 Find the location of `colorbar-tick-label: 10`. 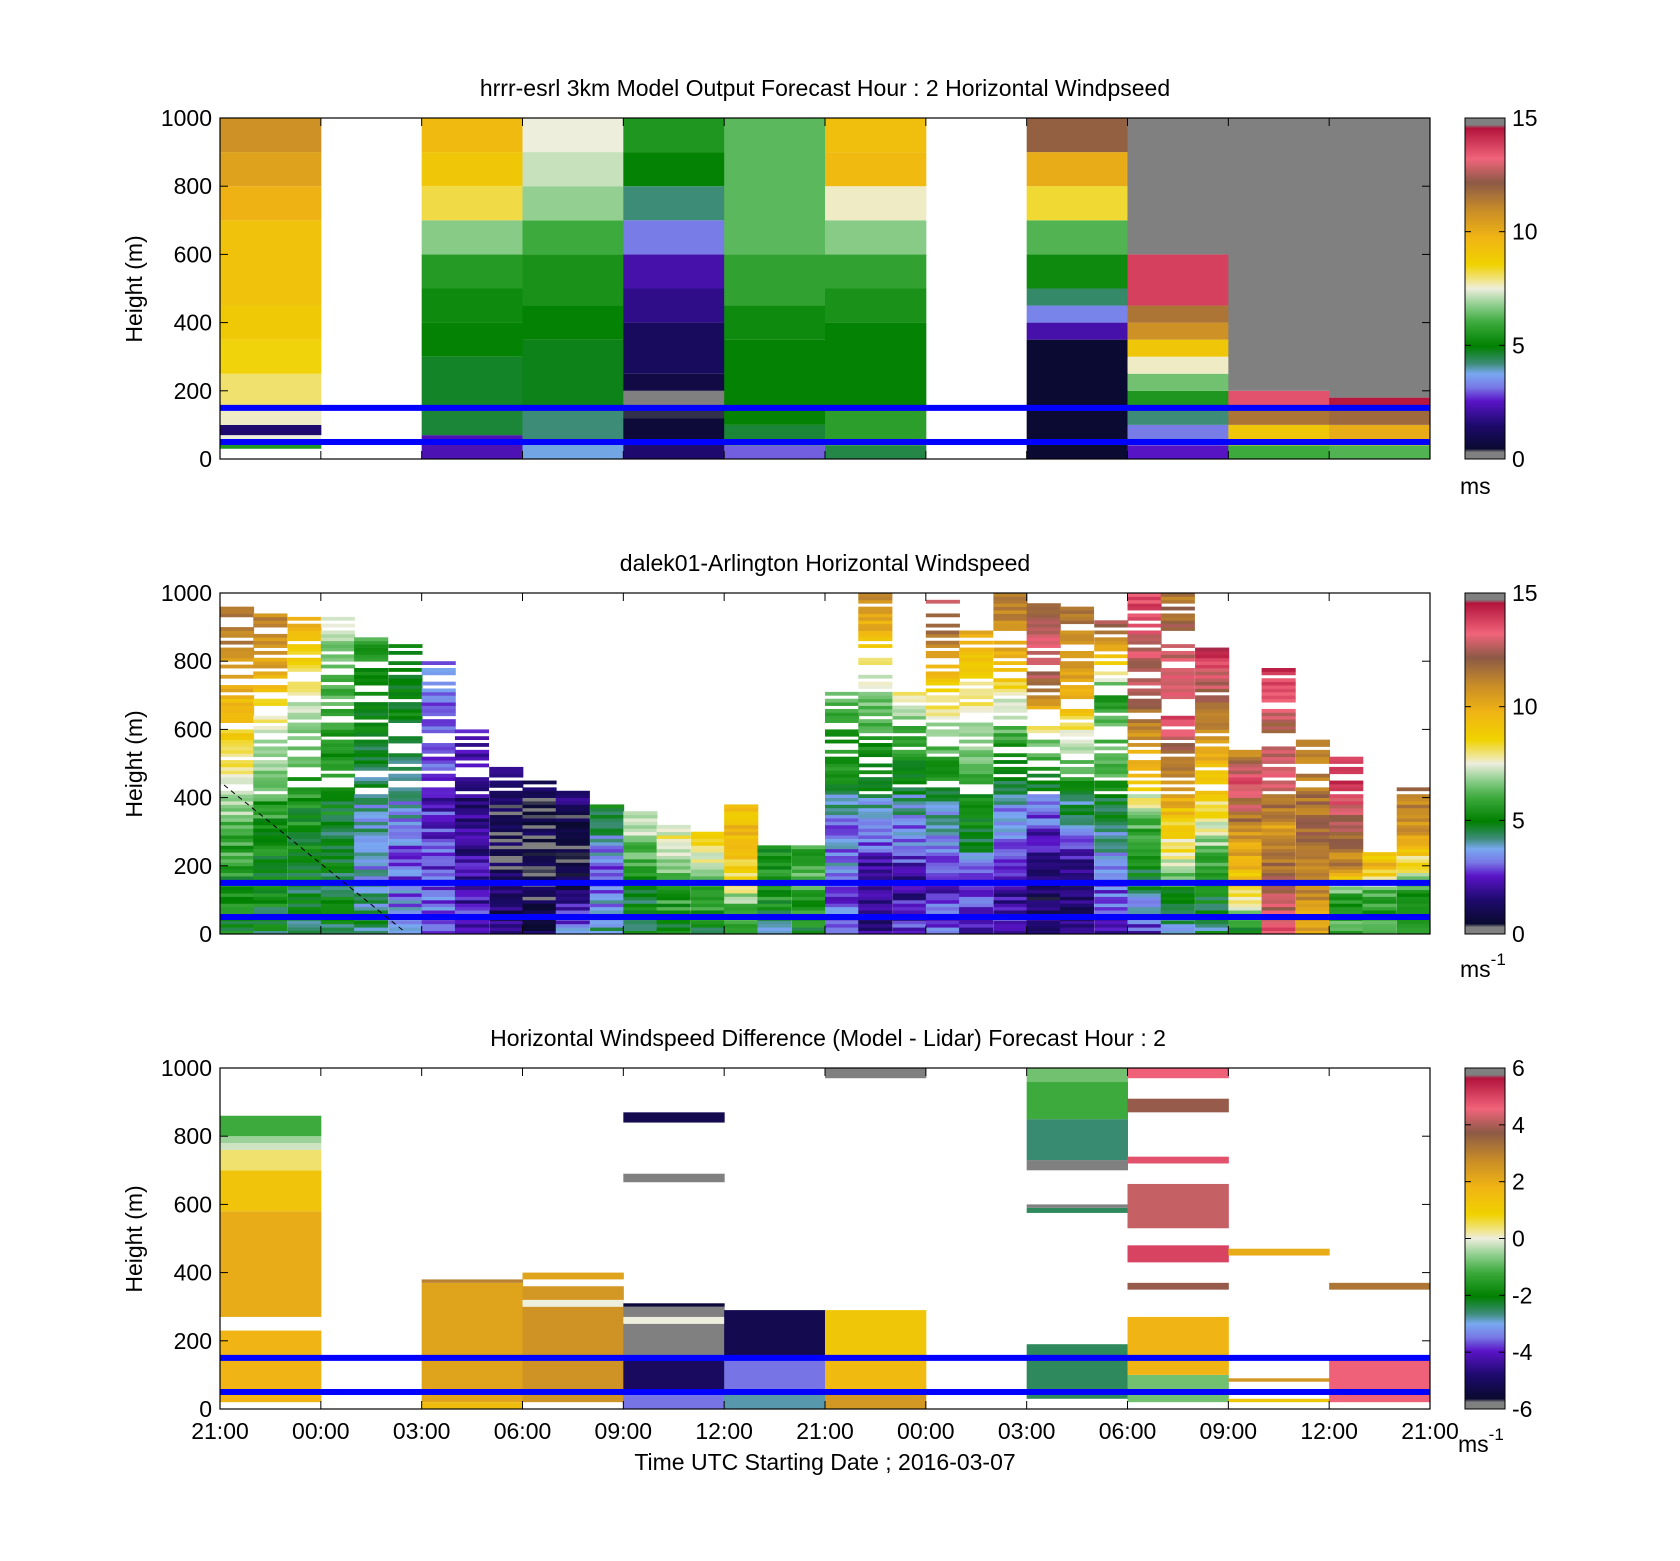

colorbar-tick-label: 10 is located at coordinates (1525, 232).